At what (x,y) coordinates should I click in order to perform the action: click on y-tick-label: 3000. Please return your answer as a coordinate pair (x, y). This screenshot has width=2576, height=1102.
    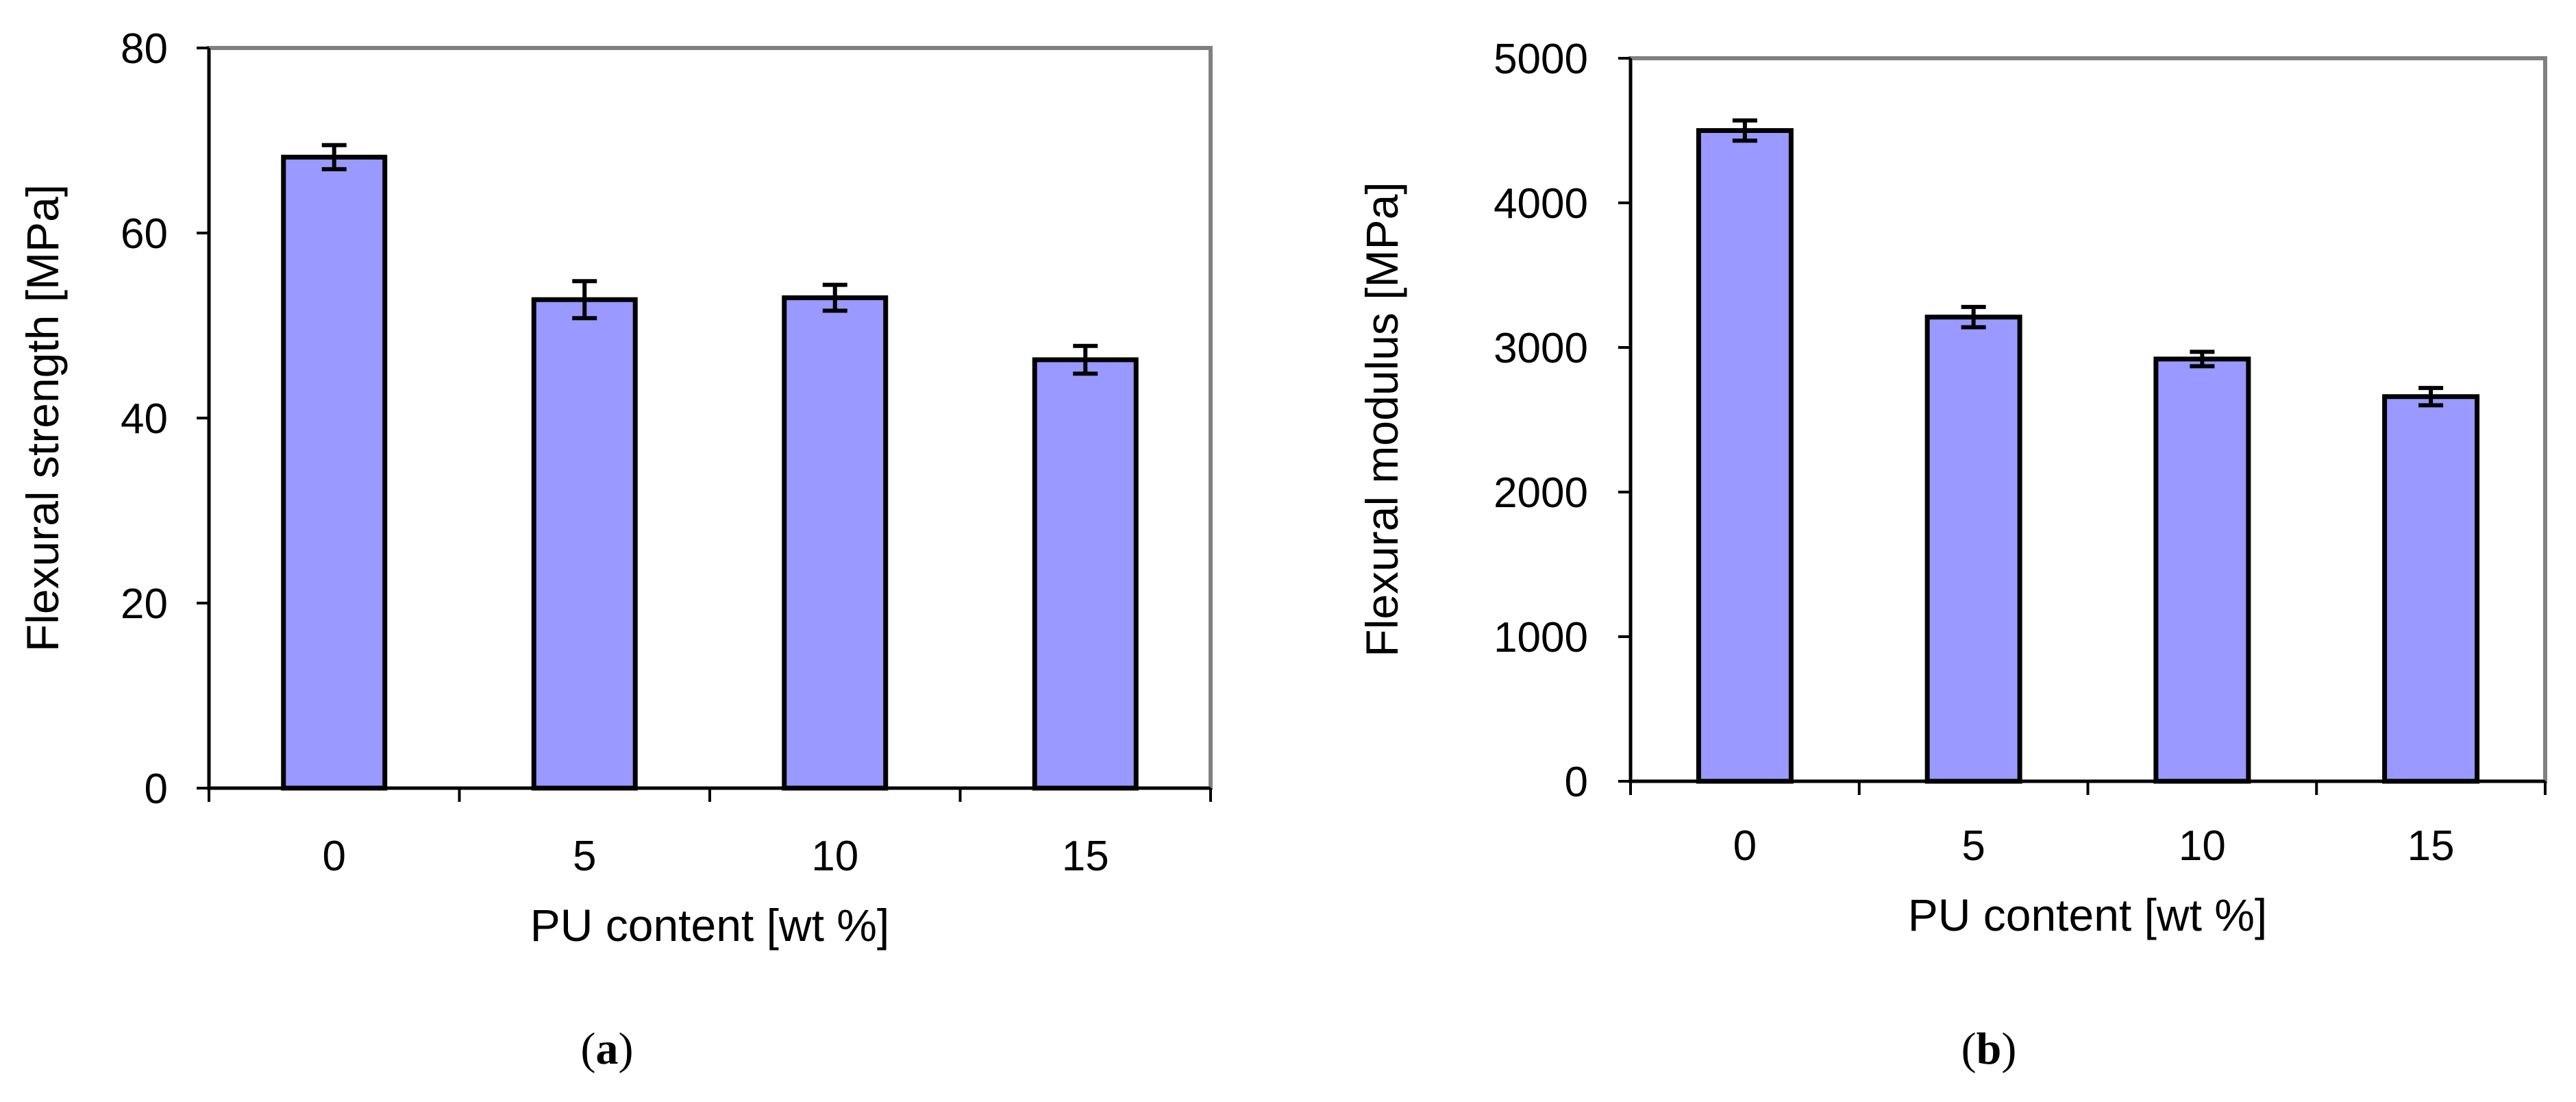
    Looking at the image, I should click on (1541, 348).